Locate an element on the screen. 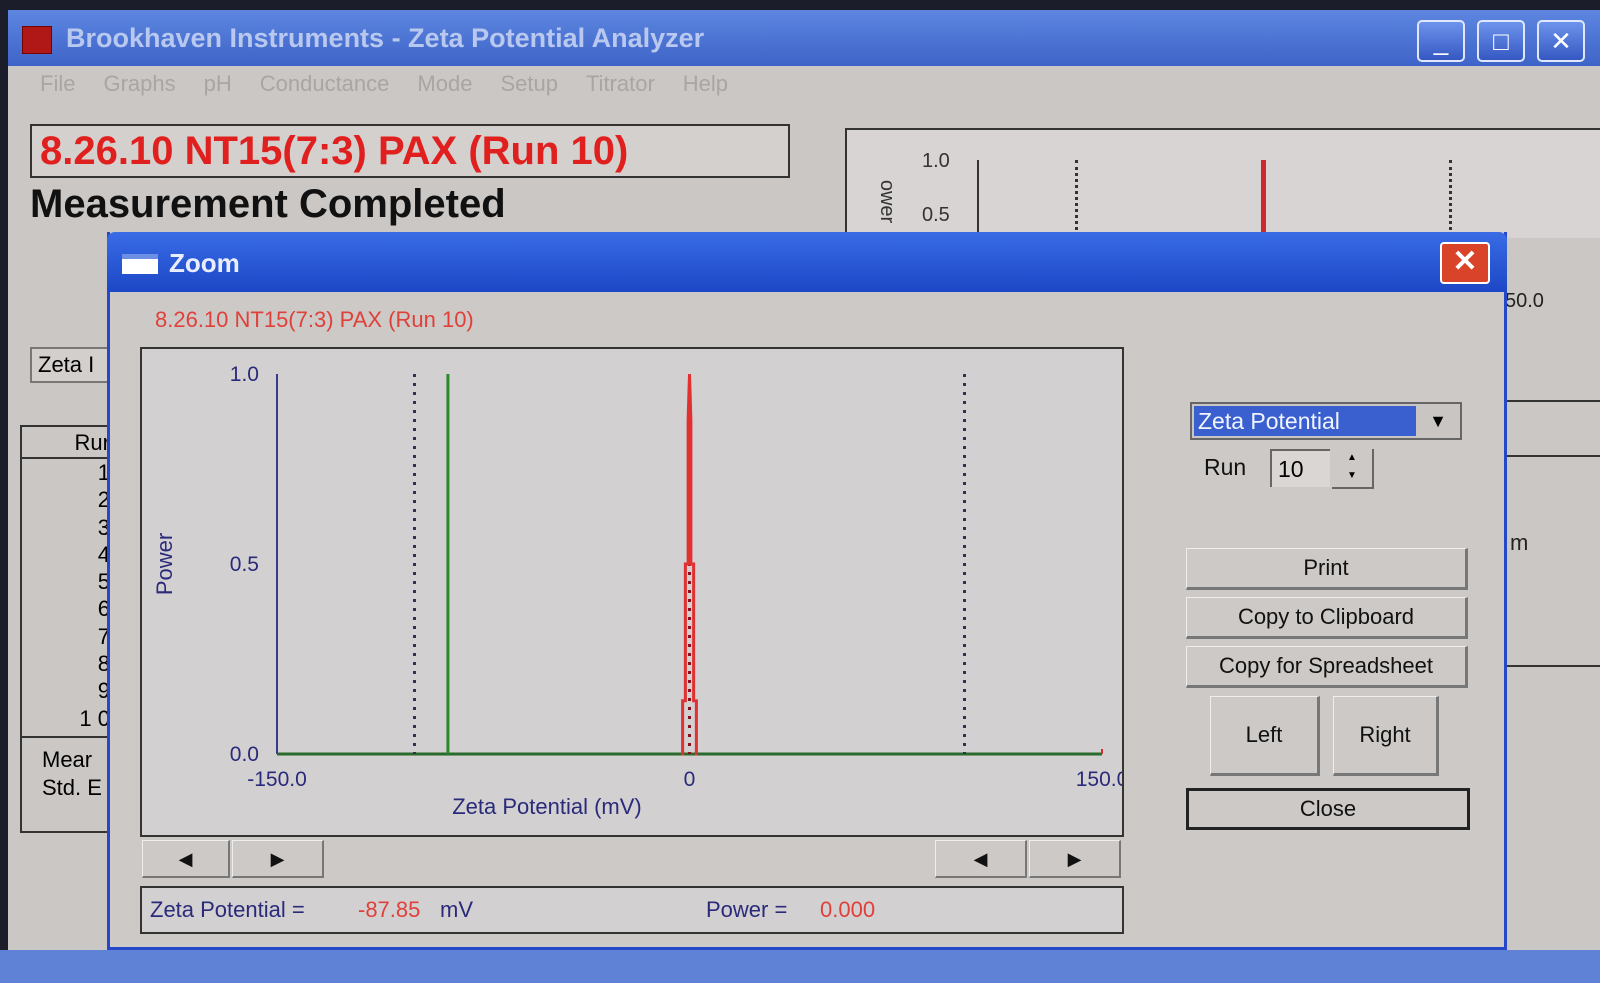 This screenshot has height=983, width=1600. table-row: 4 is located at coordinates (103, 554).